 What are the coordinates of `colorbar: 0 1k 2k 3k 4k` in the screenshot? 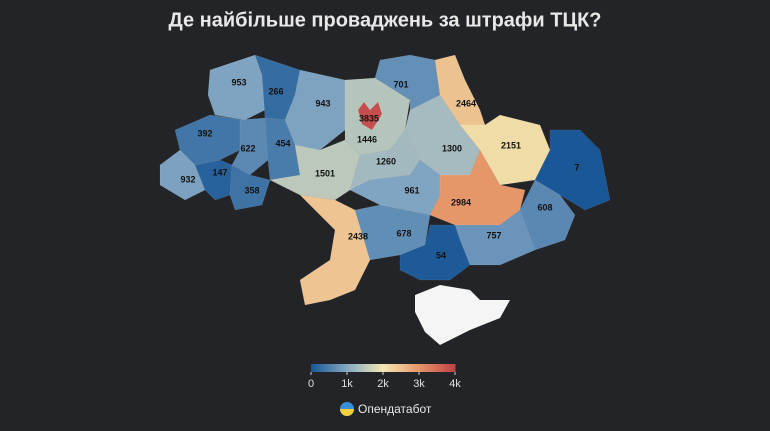 It's located at (384, 377).